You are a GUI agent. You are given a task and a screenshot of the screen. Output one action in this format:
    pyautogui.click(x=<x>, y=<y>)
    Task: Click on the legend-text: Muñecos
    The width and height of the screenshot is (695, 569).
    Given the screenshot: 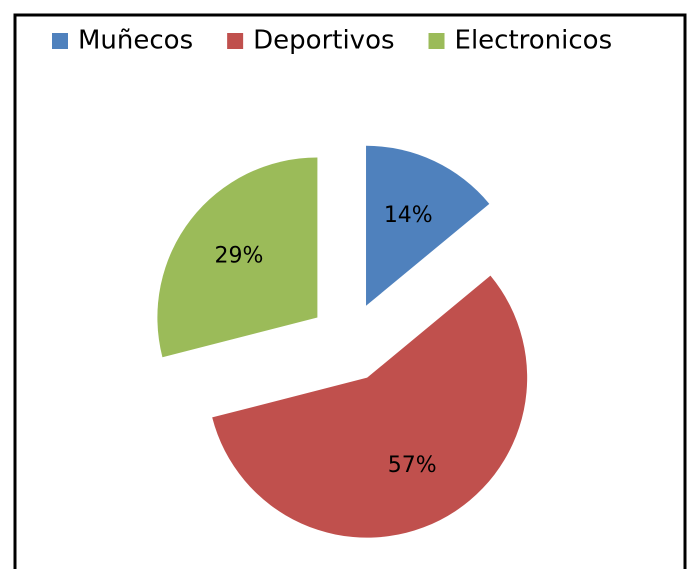 What is the action you would take?
    pyautogui.click(x=135, y=41)
    